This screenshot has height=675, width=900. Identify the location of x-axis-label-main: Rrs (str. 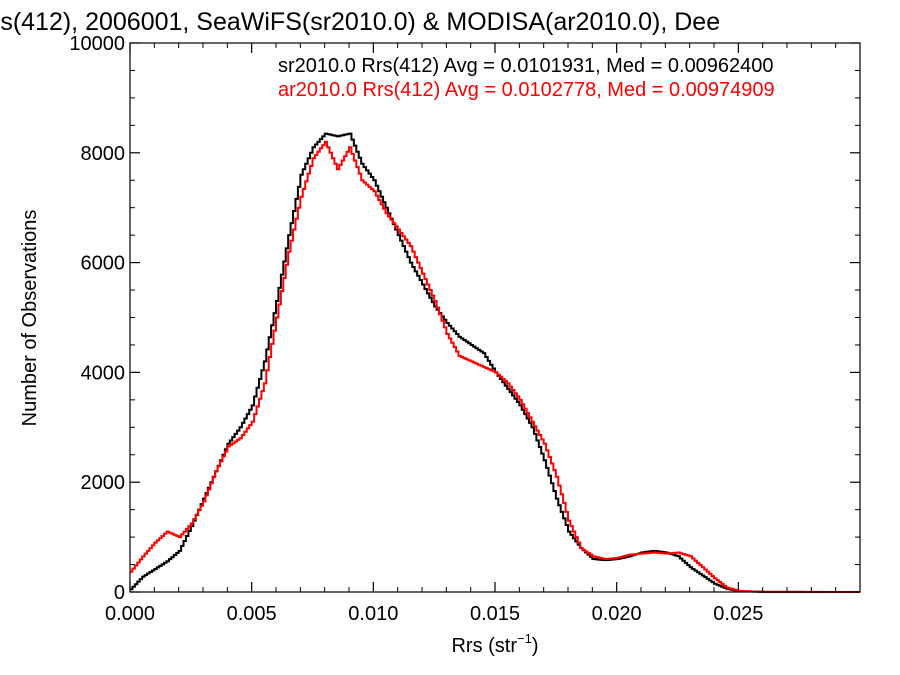
(484, 646).